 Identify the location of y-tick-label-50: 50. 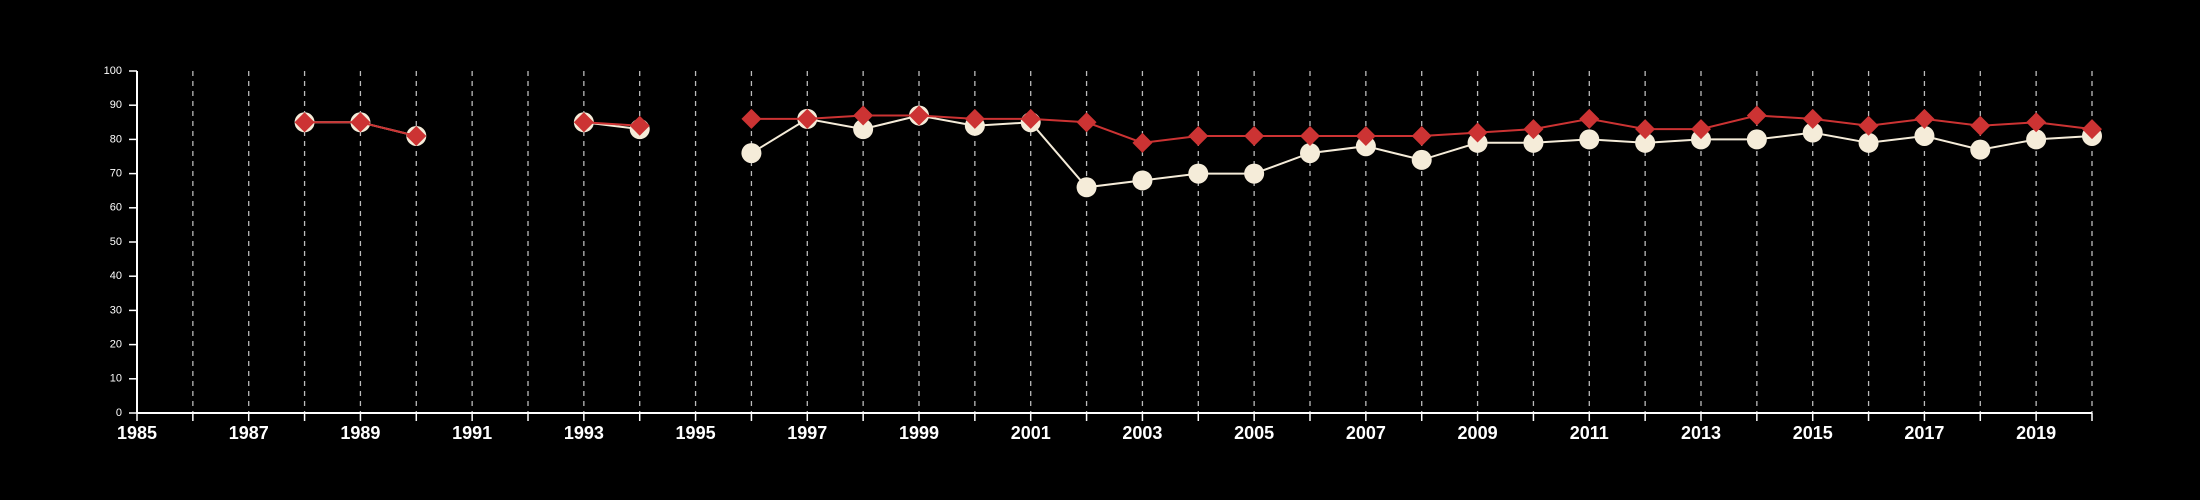
(116, 242).